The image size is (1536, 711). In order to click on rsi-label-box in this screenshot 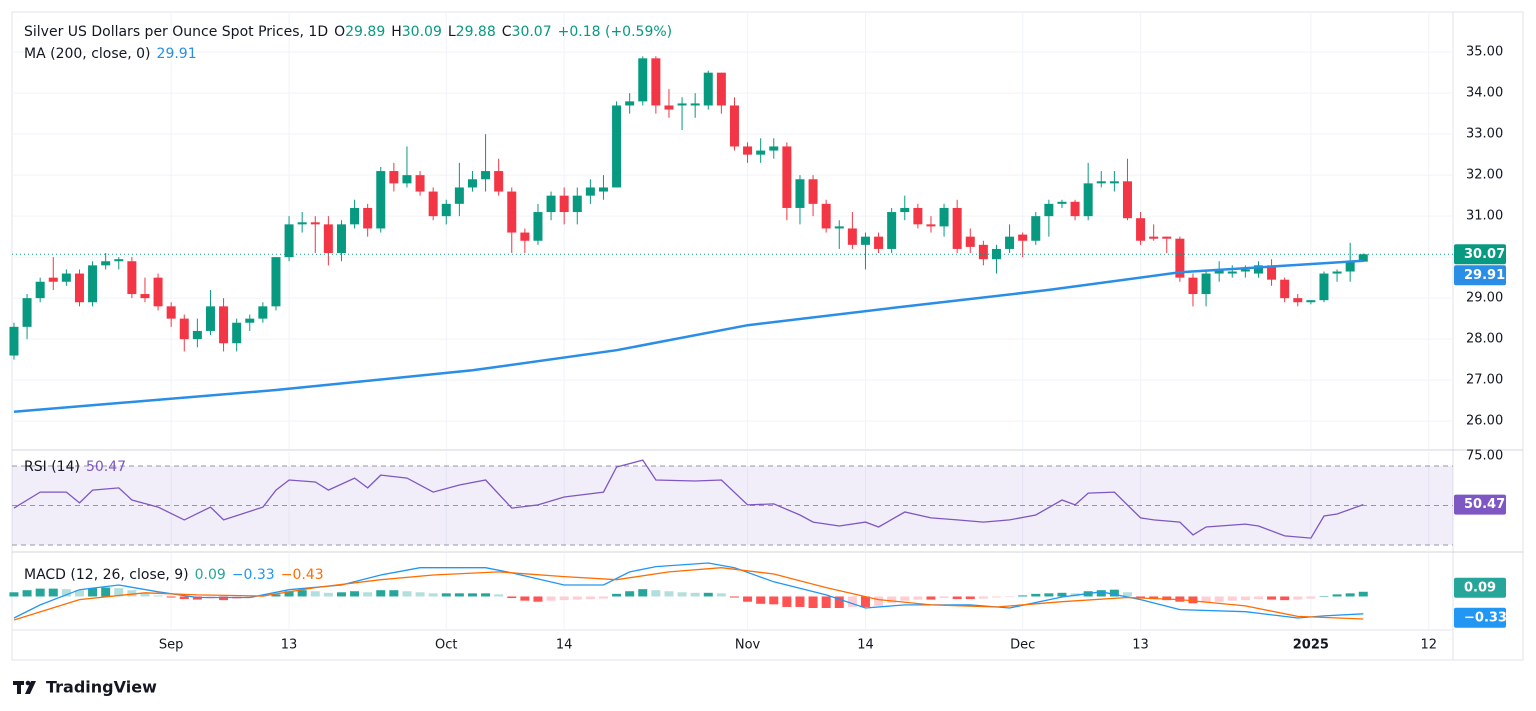, I will do `click(1480, 504)`.